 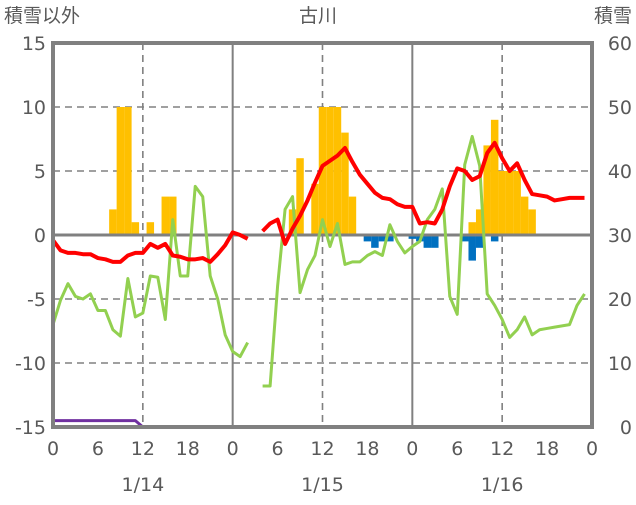 What do you see at coordinates (40, 172) in the screenshot?
I see `y-tick-left: 5` at bounding box center [40, 172].